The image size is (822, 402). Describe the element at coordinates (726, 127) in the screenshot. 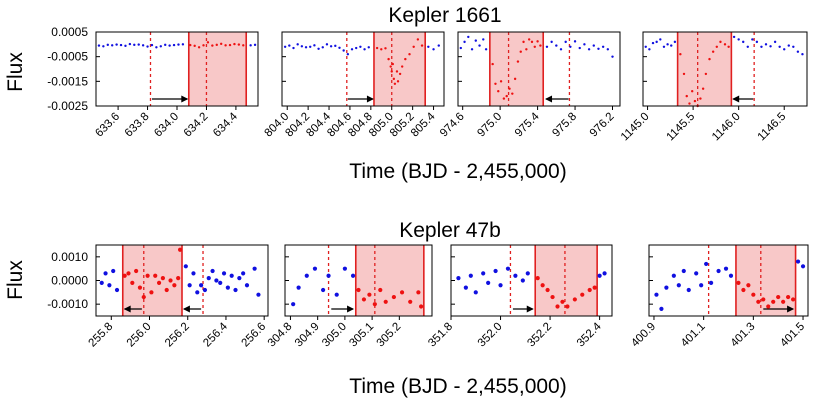

I see `x-tick-label: 1146.0` at that location.